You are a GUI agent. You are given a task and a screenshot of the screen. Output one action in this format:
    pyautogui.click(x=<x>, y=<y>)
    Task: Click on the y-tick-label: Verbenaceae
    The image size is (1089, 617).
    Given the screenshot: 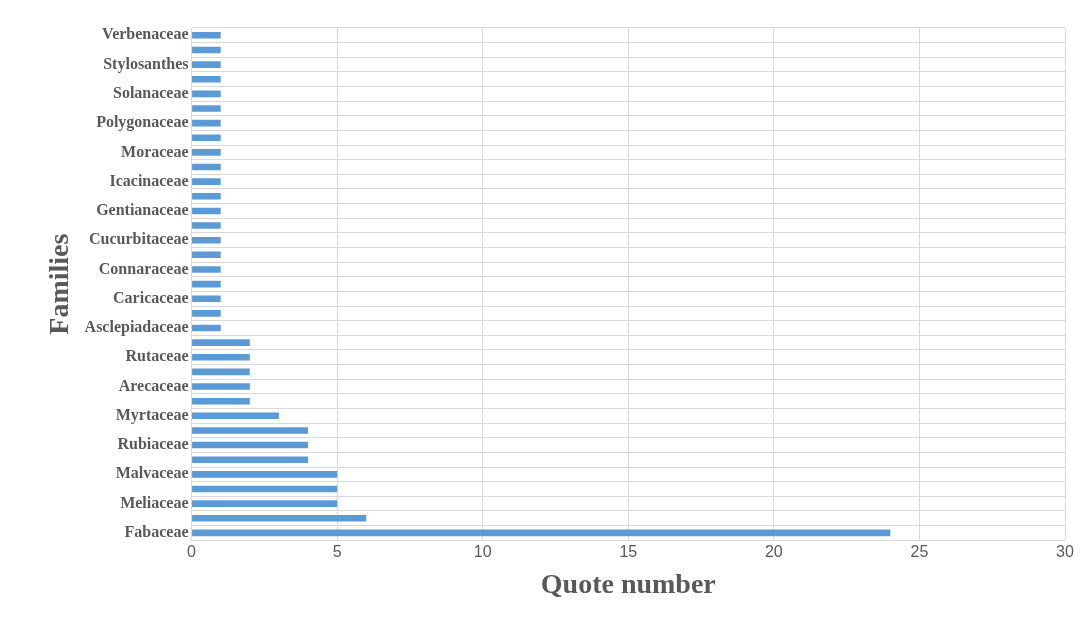 What is the action you would take?
    pyautogui.click(x=145, y=34)
    